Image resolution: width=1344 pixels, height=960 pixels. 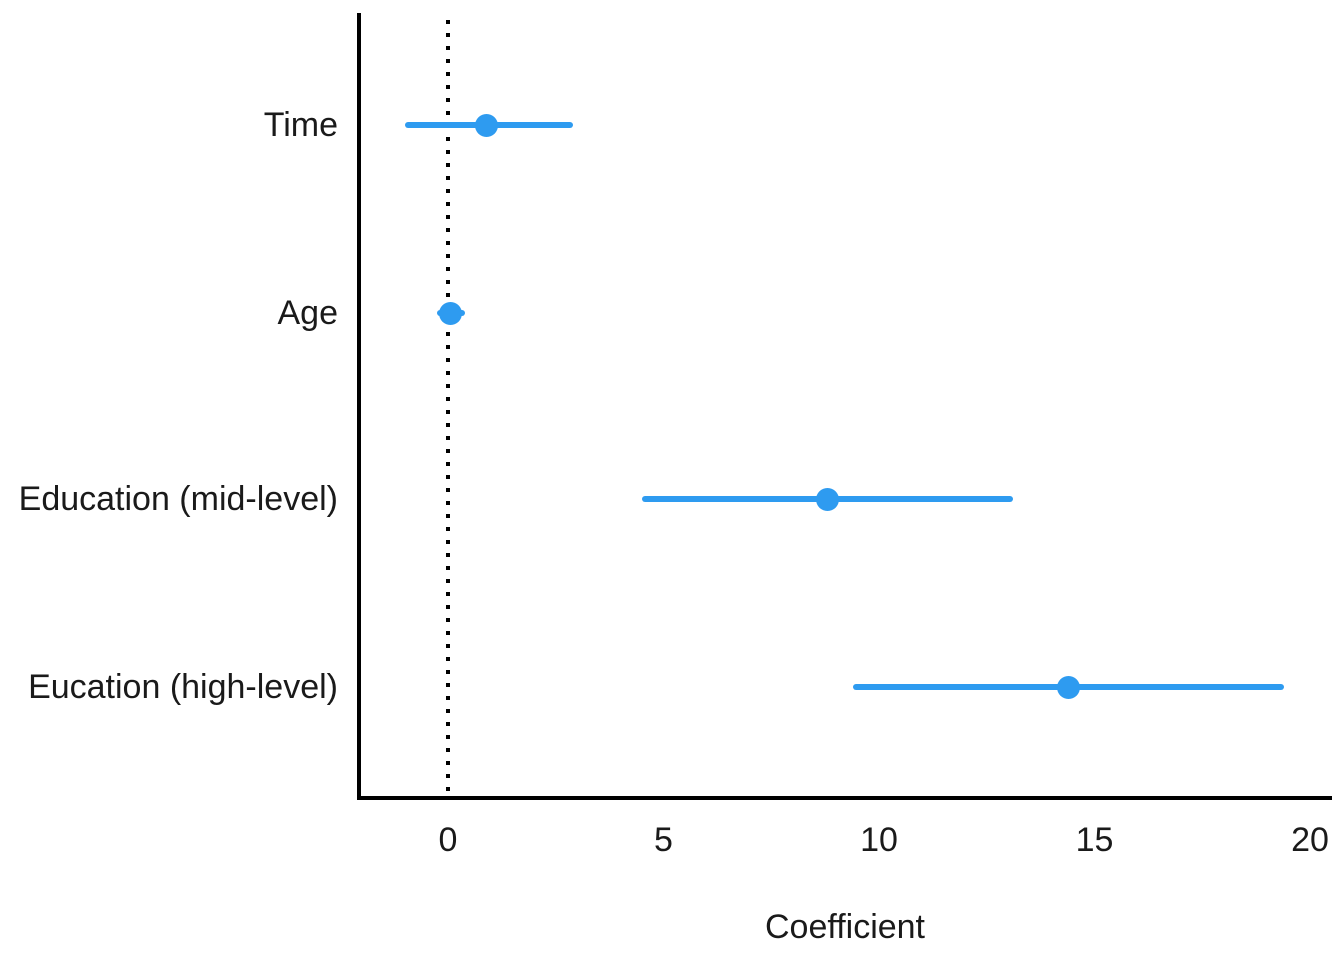 What do you see at coordinates (308, 313) in the screenshot?
I see `category-label: Age` at bounding box center [308, 313].